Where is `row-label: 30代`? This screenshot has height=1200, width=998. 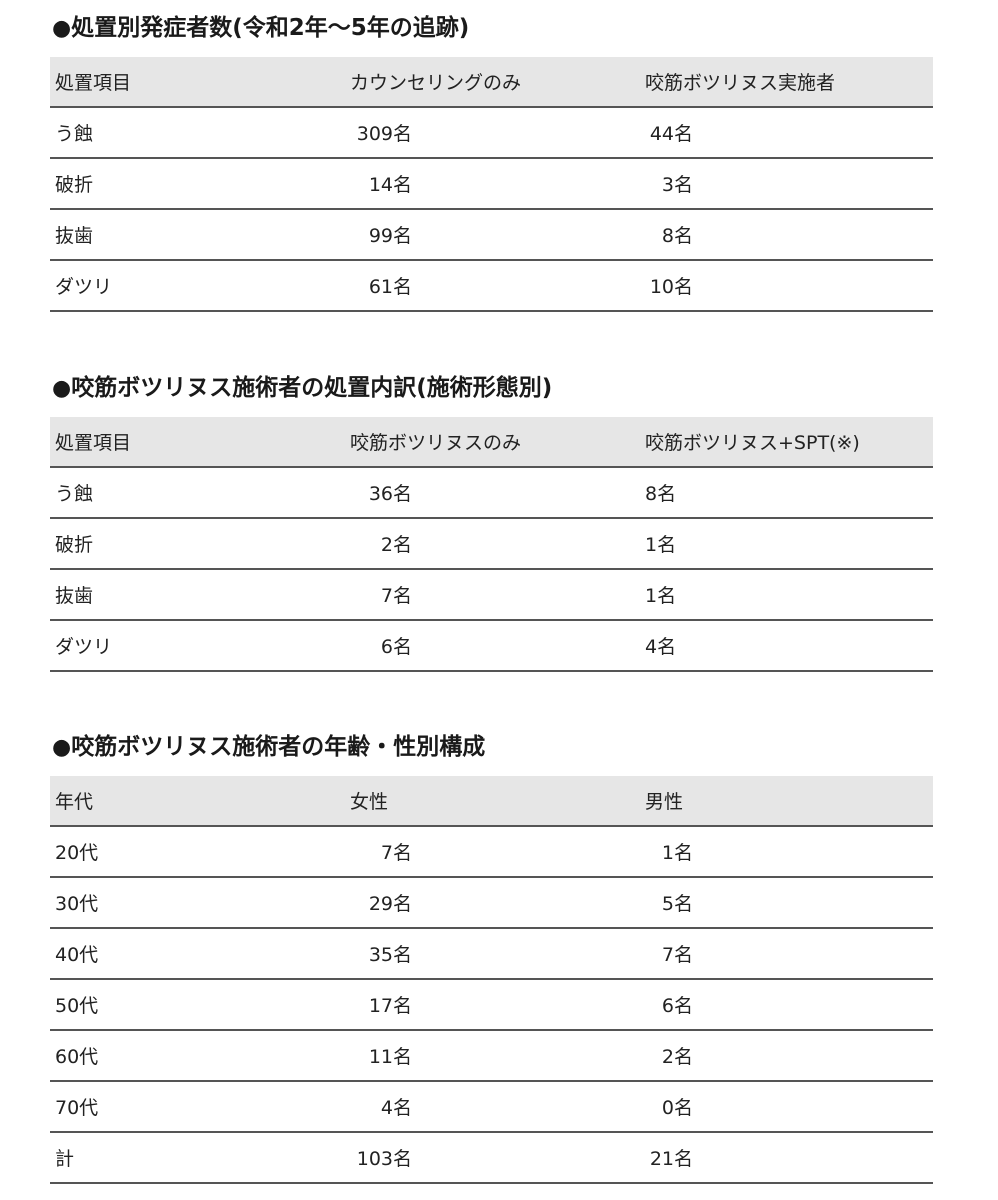
row-label: 30代 is located at coordinates (200, 903).